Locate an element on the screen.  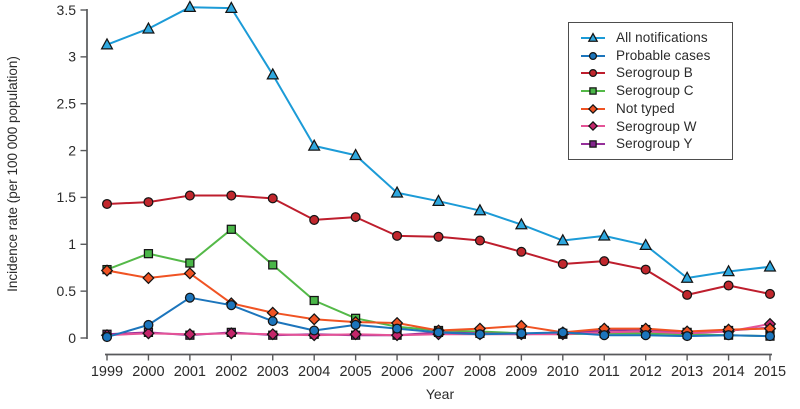
y-tick-label: 1 is located at coordinates (72, 244).